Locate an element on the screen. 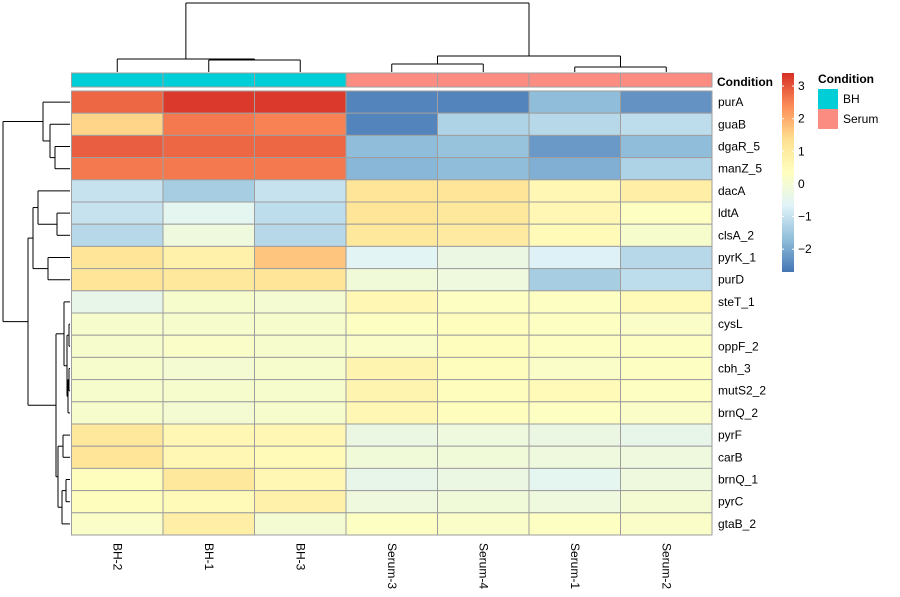  column-labels: BH-2 BH-1 BH-3 Serum-3 Serum-4 Serum-1 Serum-2 is located at coordinates (391, 566).